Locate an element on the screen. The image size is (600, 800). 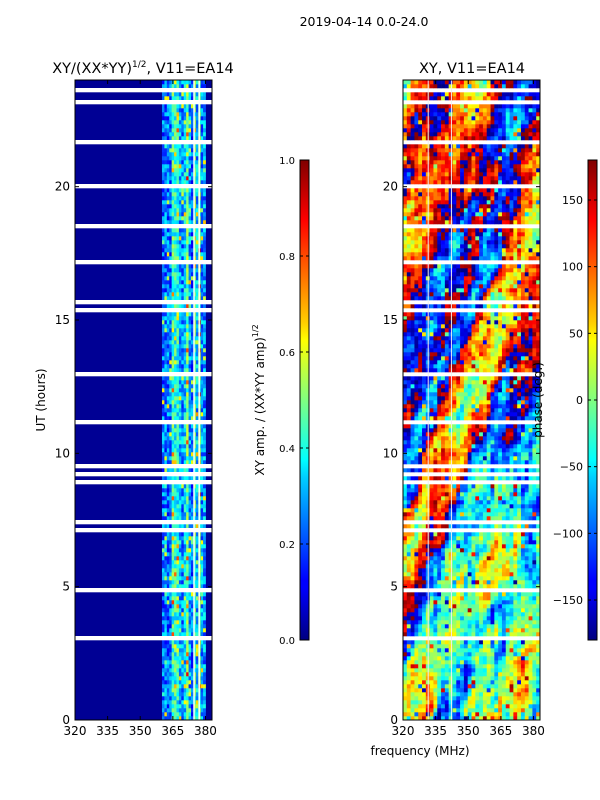
x-tick-label: 320 is located at coordinates (75, 731).